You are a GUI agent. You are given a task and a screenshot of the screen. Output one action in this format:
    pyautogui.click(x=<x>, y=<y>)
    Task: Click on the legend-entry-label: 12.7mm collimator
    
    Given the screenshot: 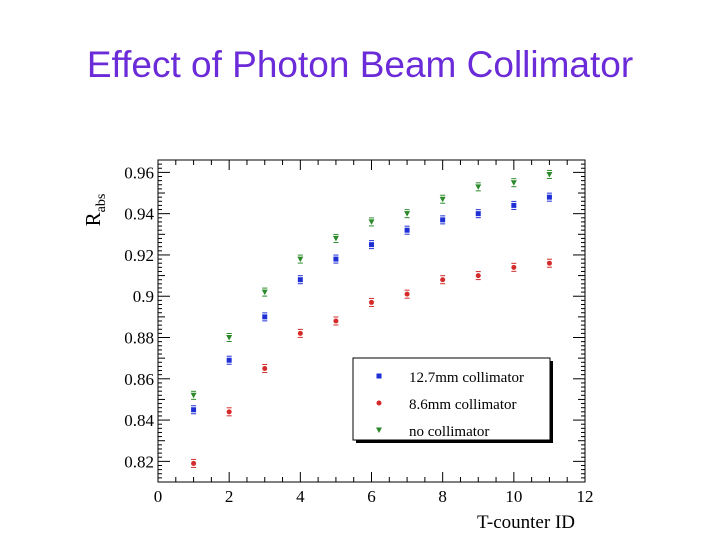 What is the action you would take?
    pyautogui.click(x=466, y=378)
    